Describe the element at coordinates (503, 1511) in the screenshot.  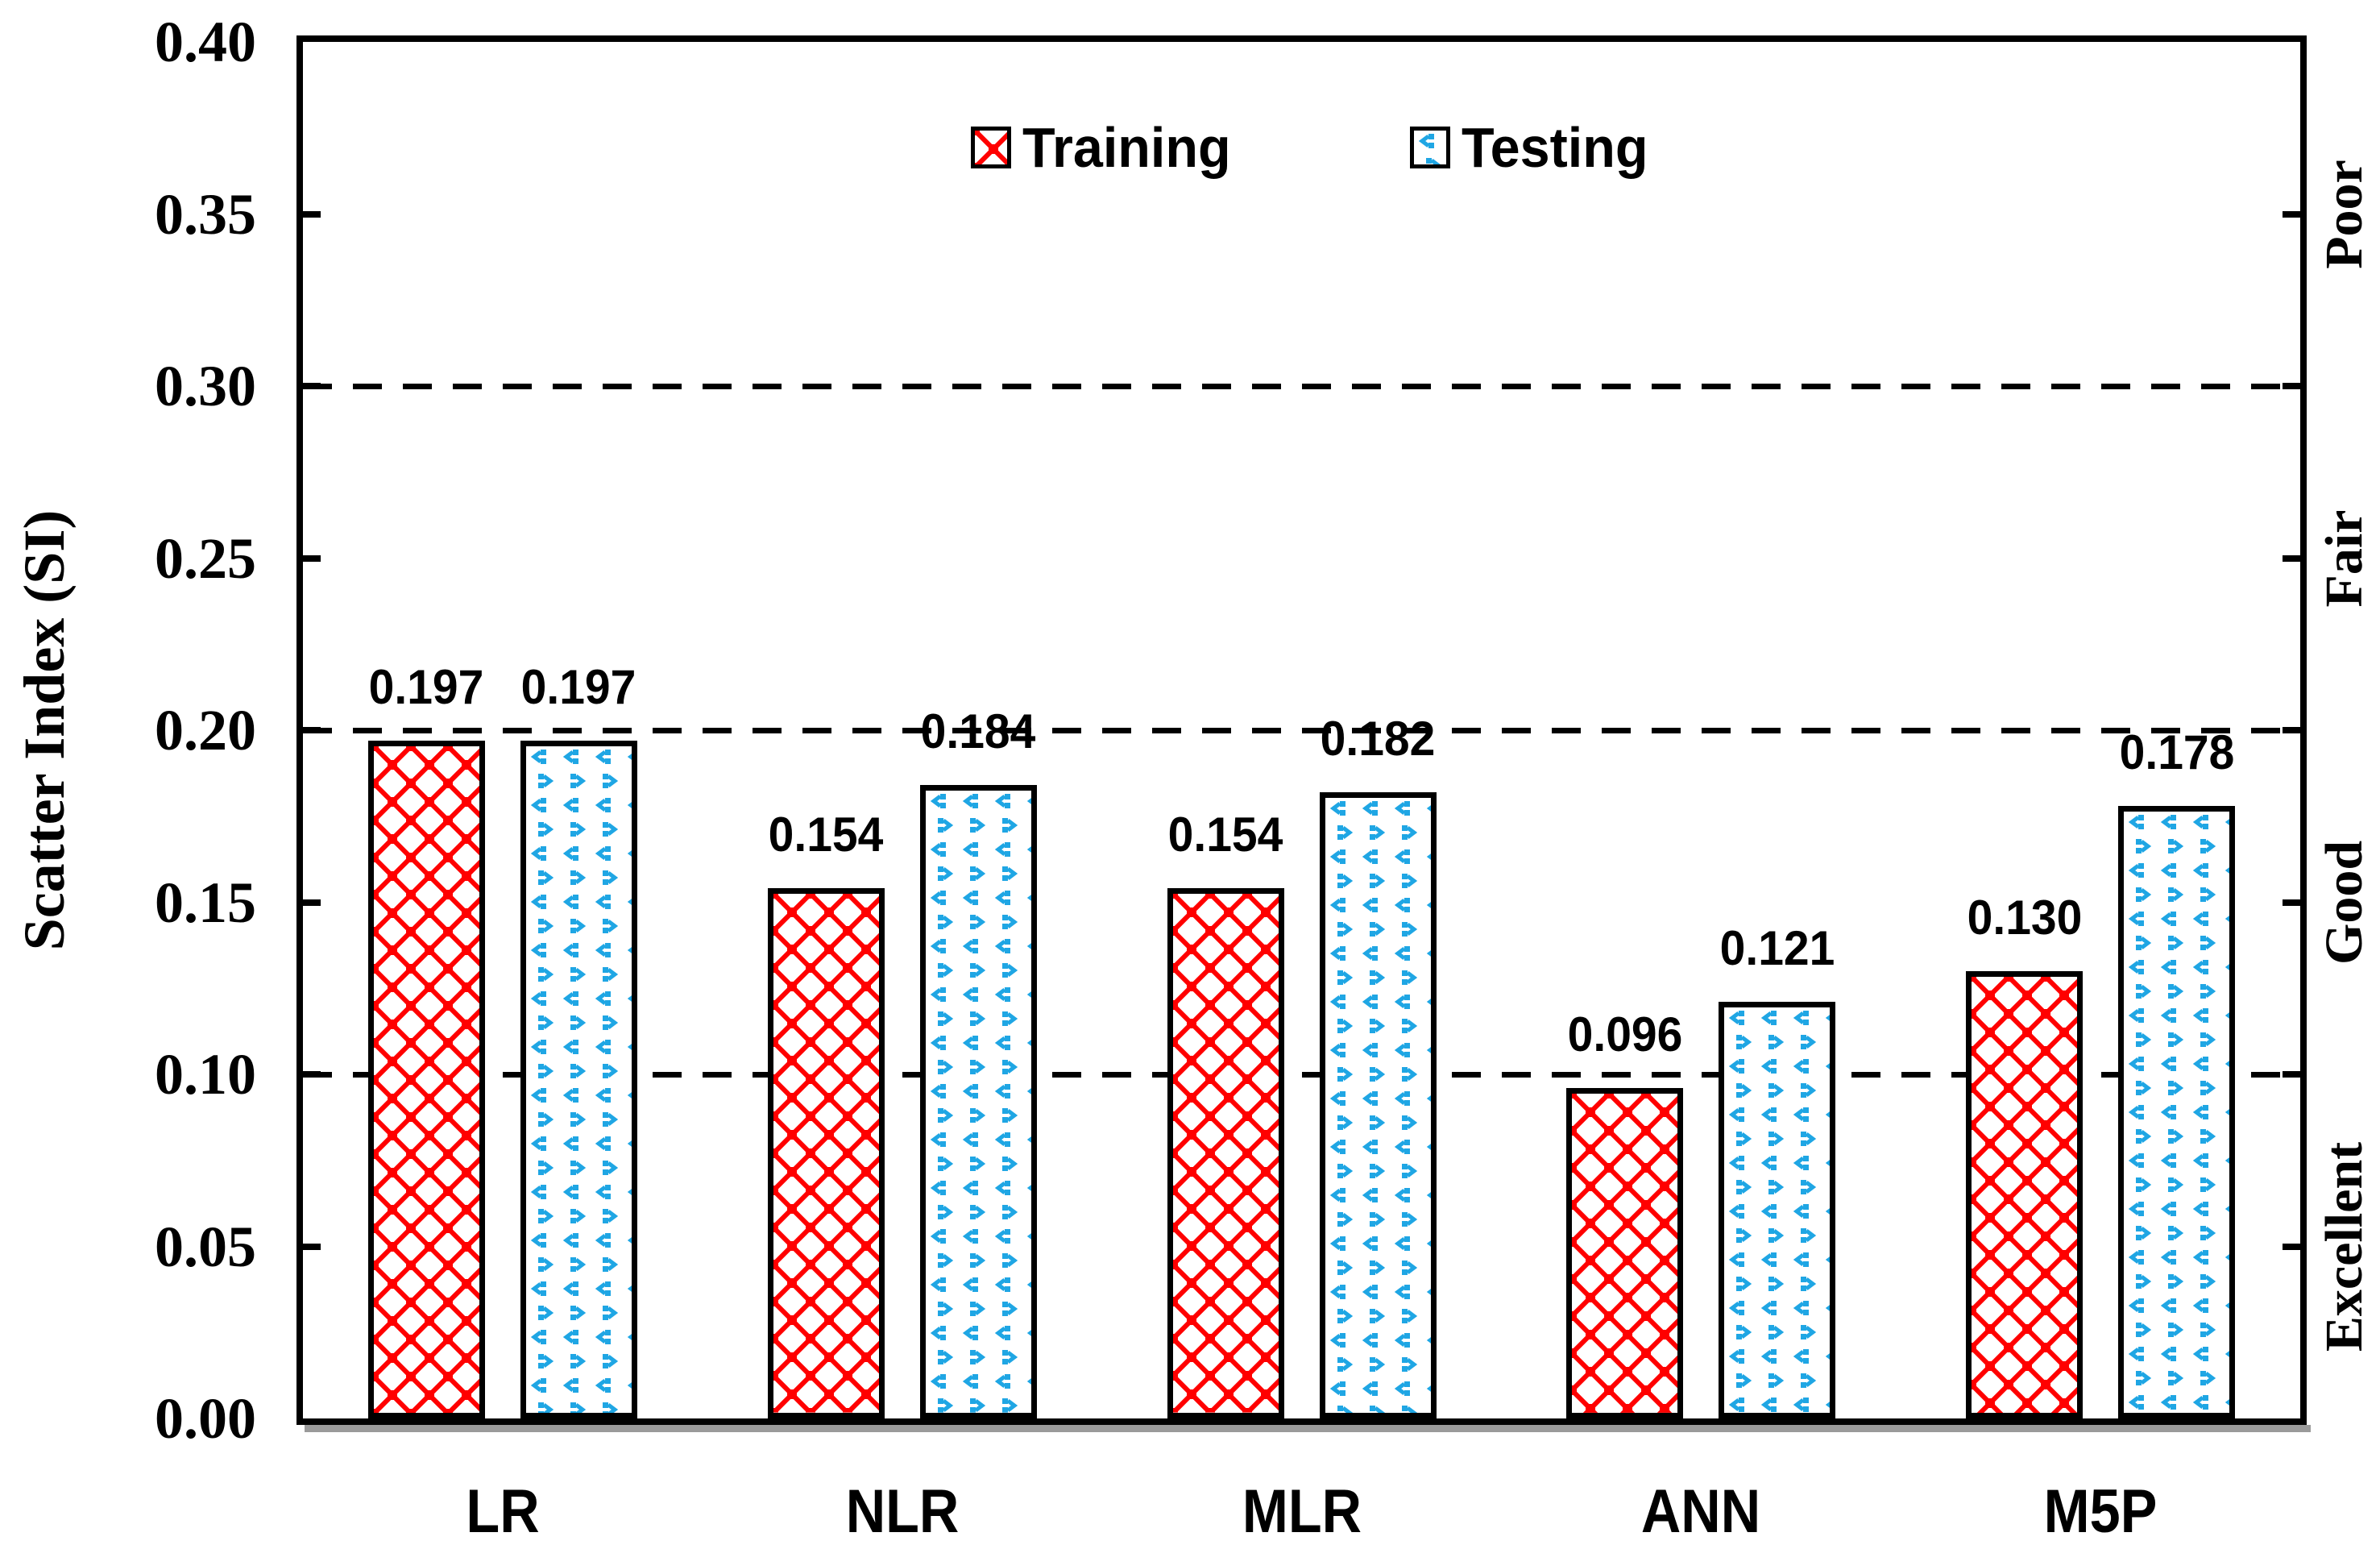
I see `x-label-LR: LR` at that location.